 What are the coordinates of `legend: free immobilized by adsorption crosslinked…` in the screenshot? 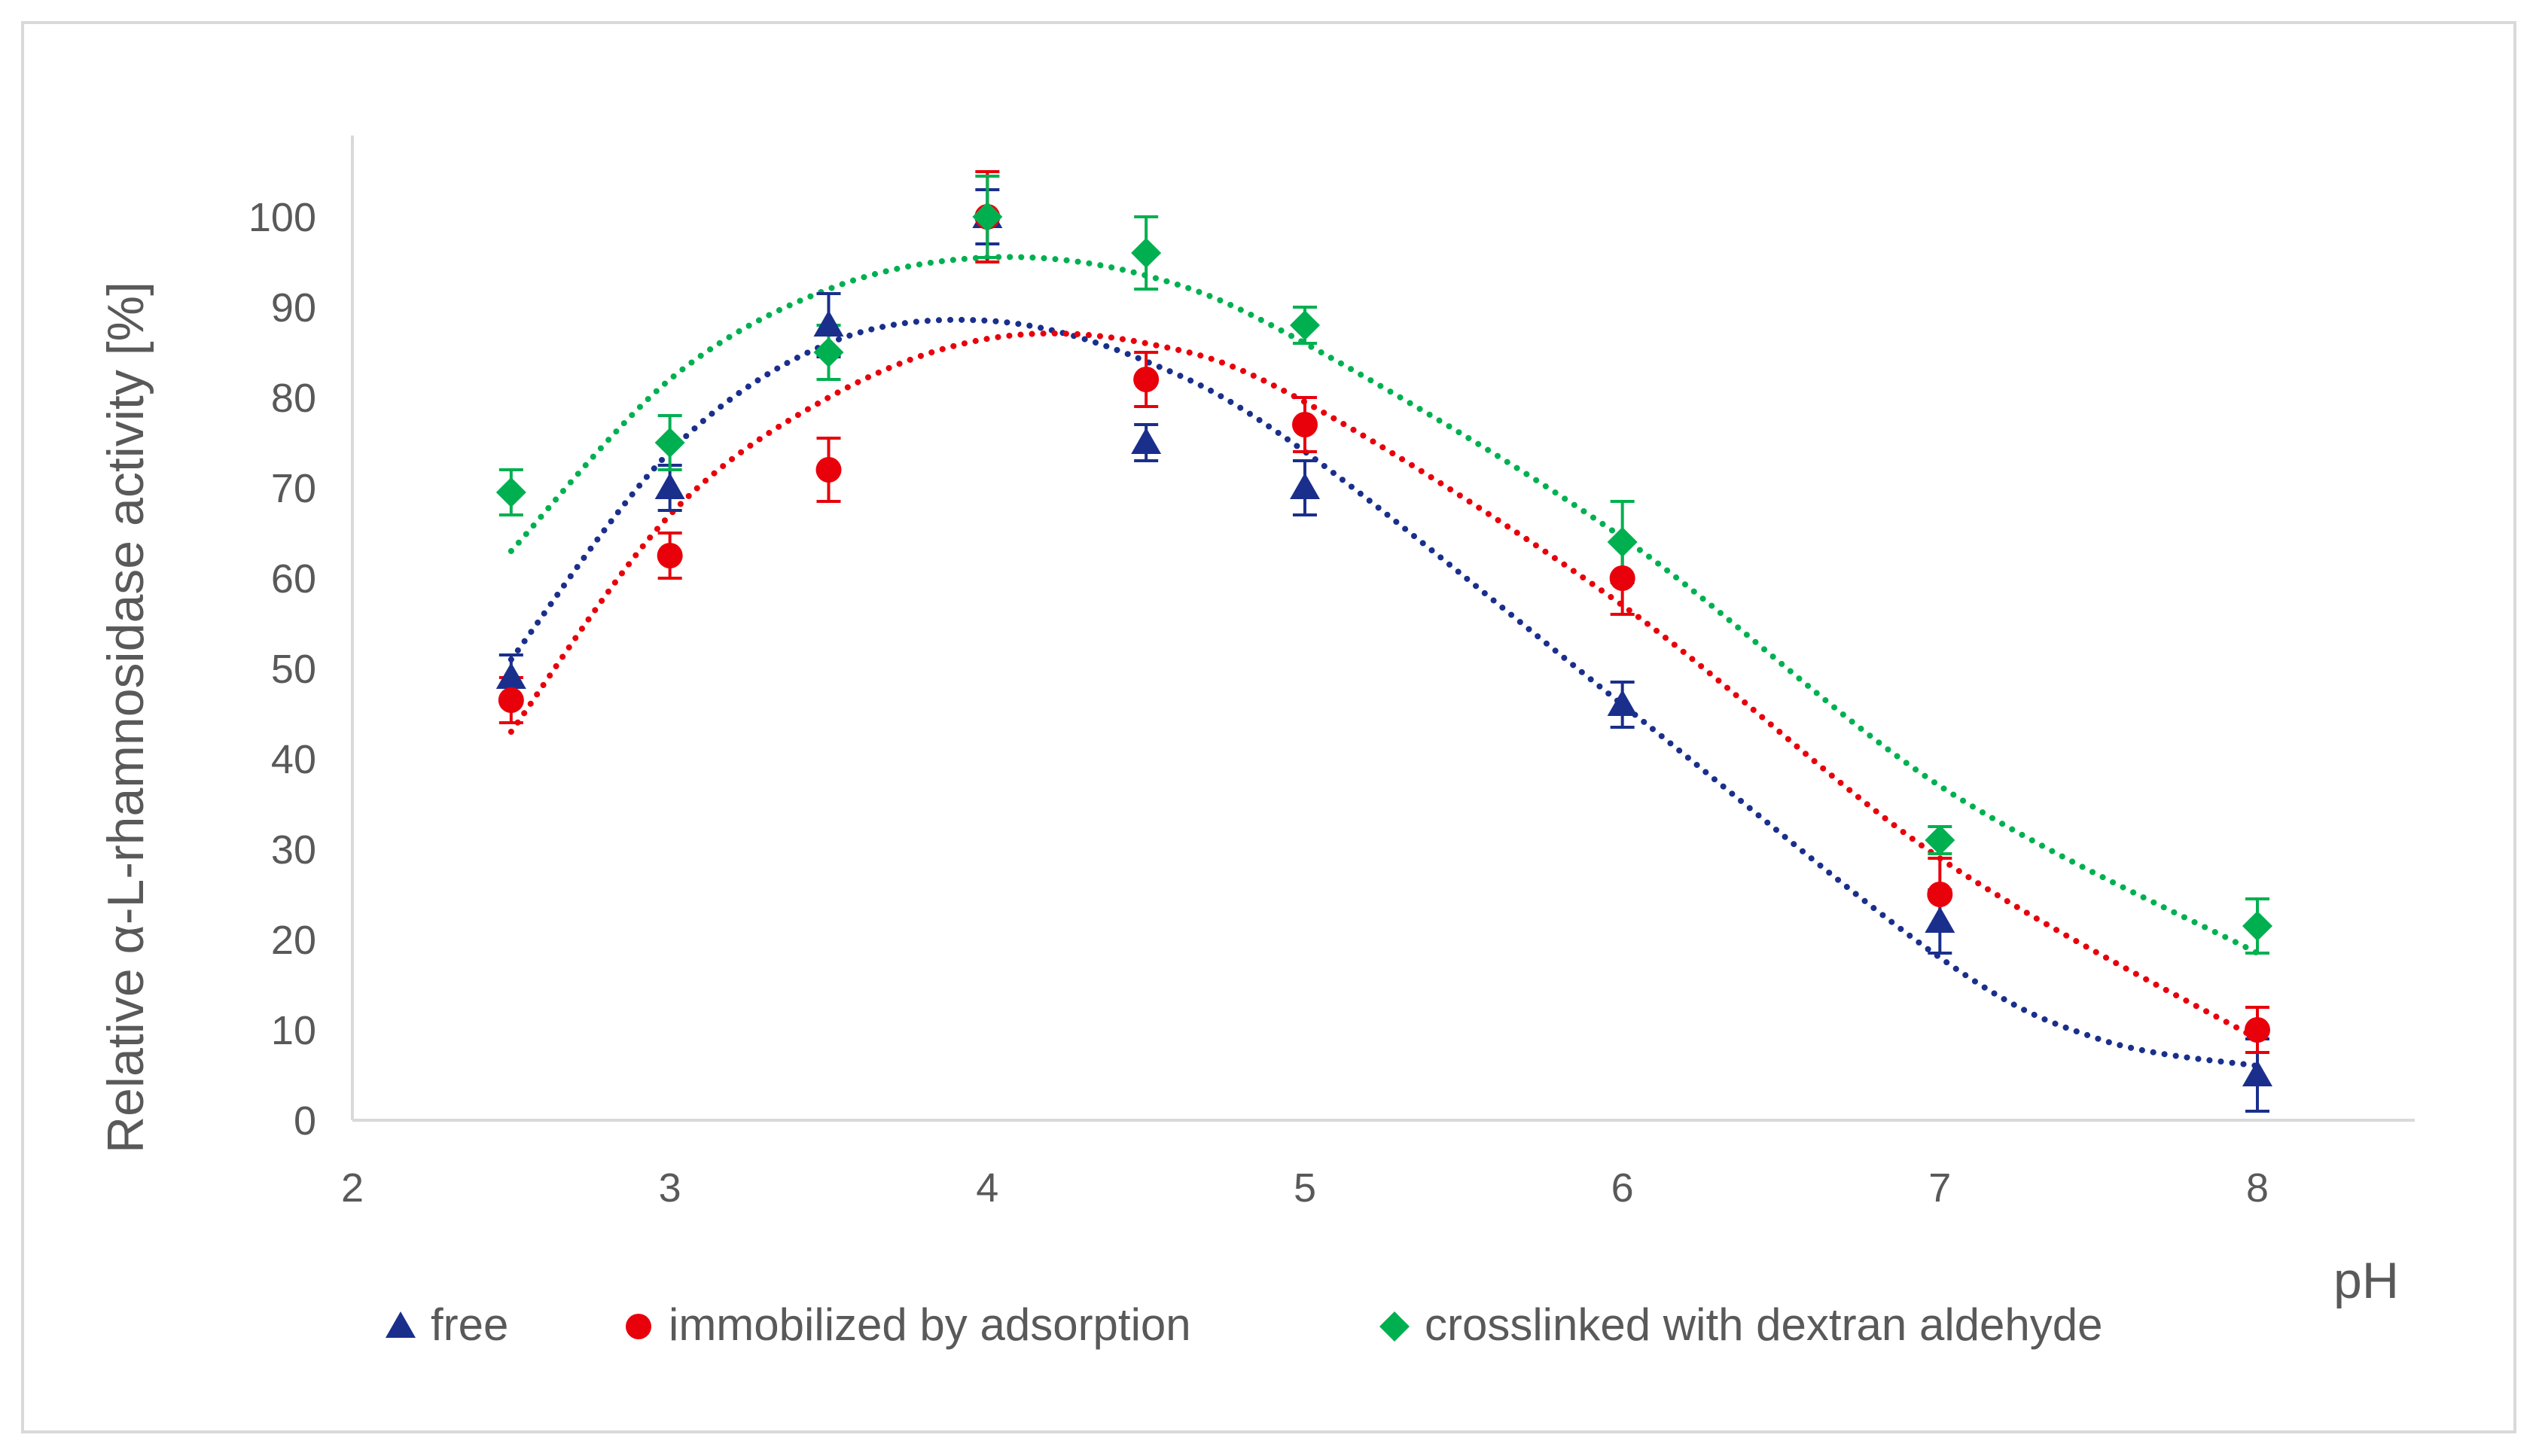 It's located at (1244, 1324).